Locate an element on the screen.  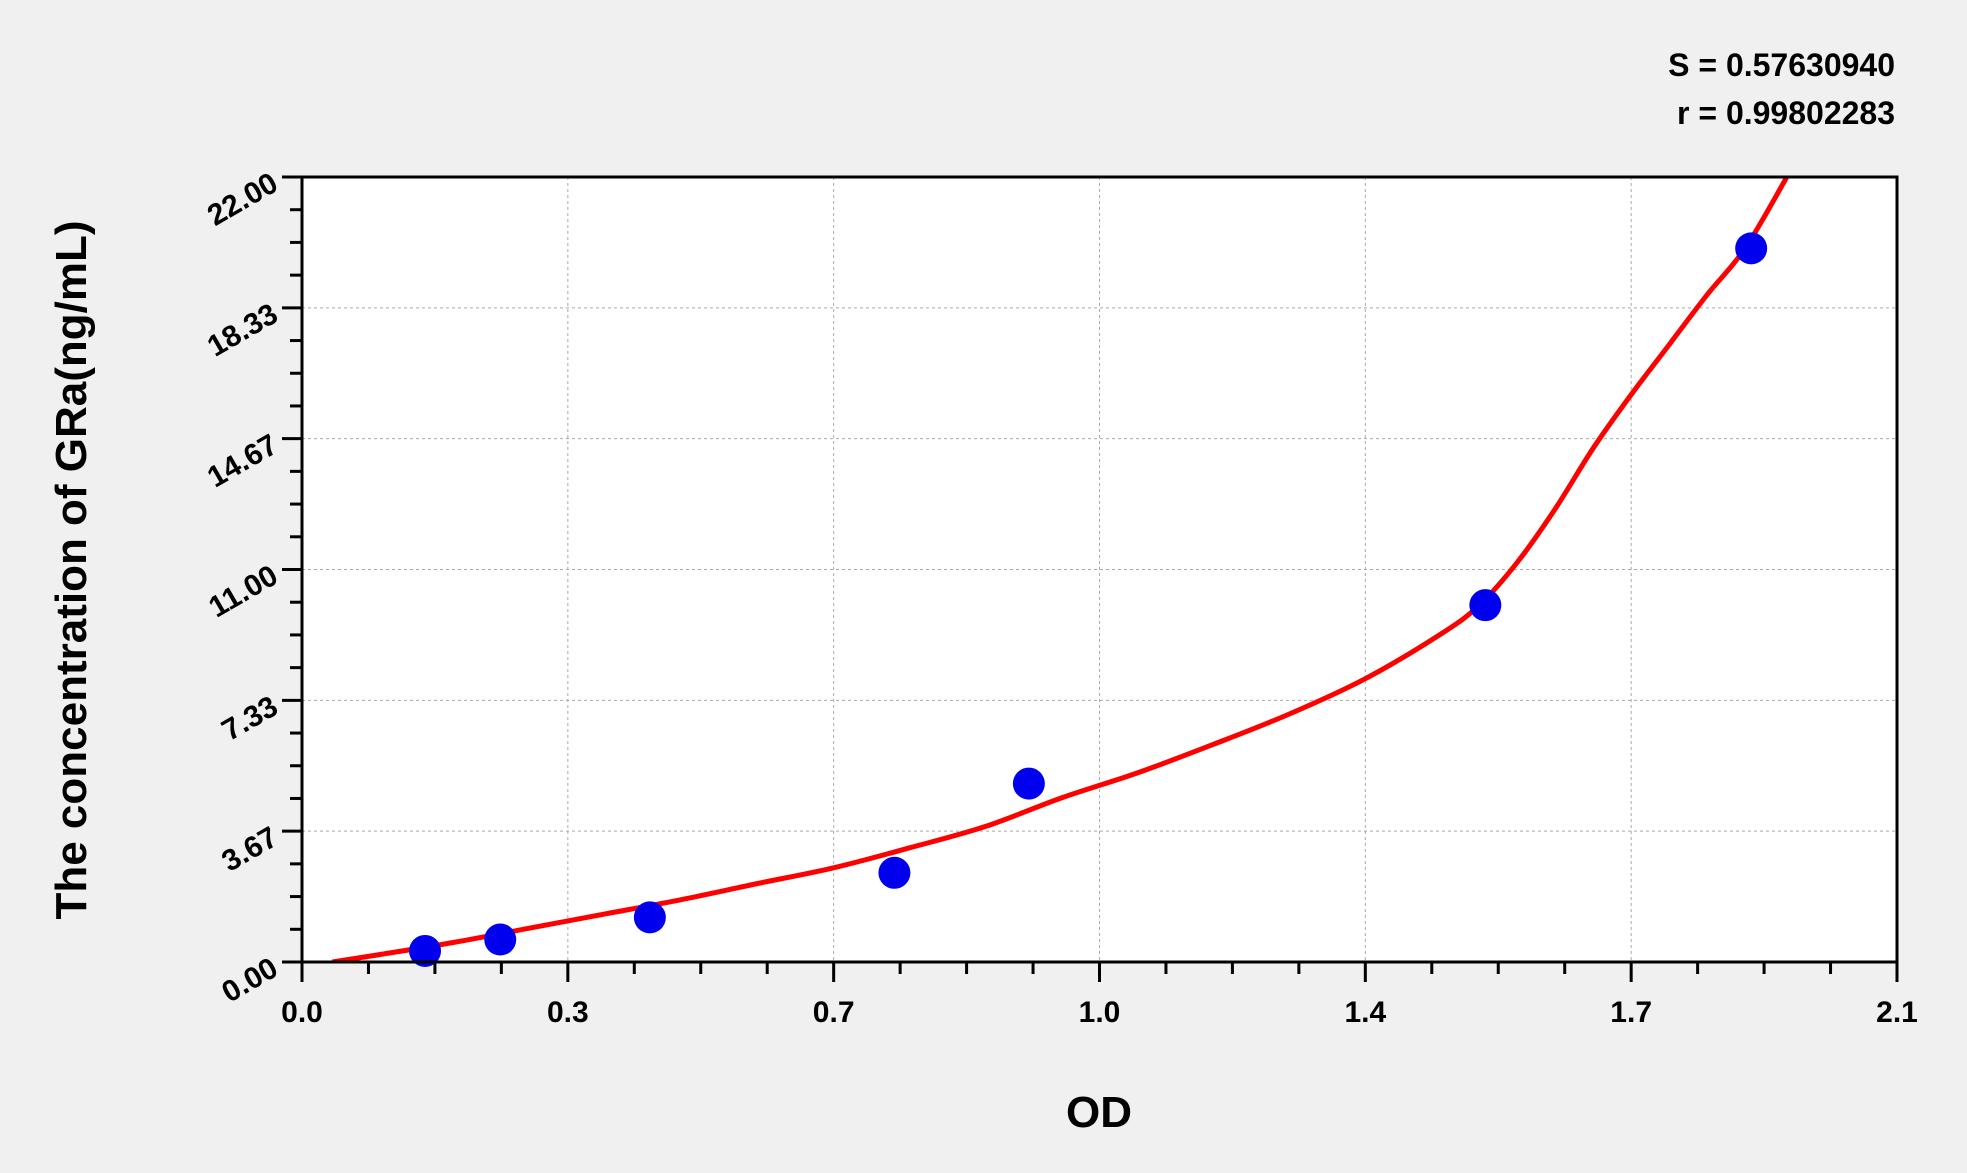
x-tick-label: 0.3 is located at coordinates (568, 1012).